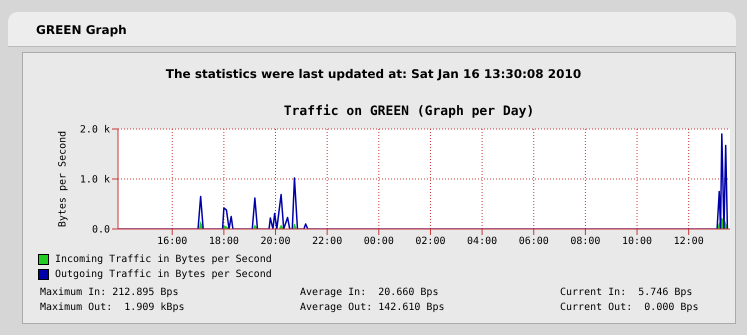 Image resolution: width=747 pixels, height=335 pixels. I want to click on chart-subtitle: The statistics were last updated at: Sat Jan 16 13:30:08 2010, so click(373, 74).